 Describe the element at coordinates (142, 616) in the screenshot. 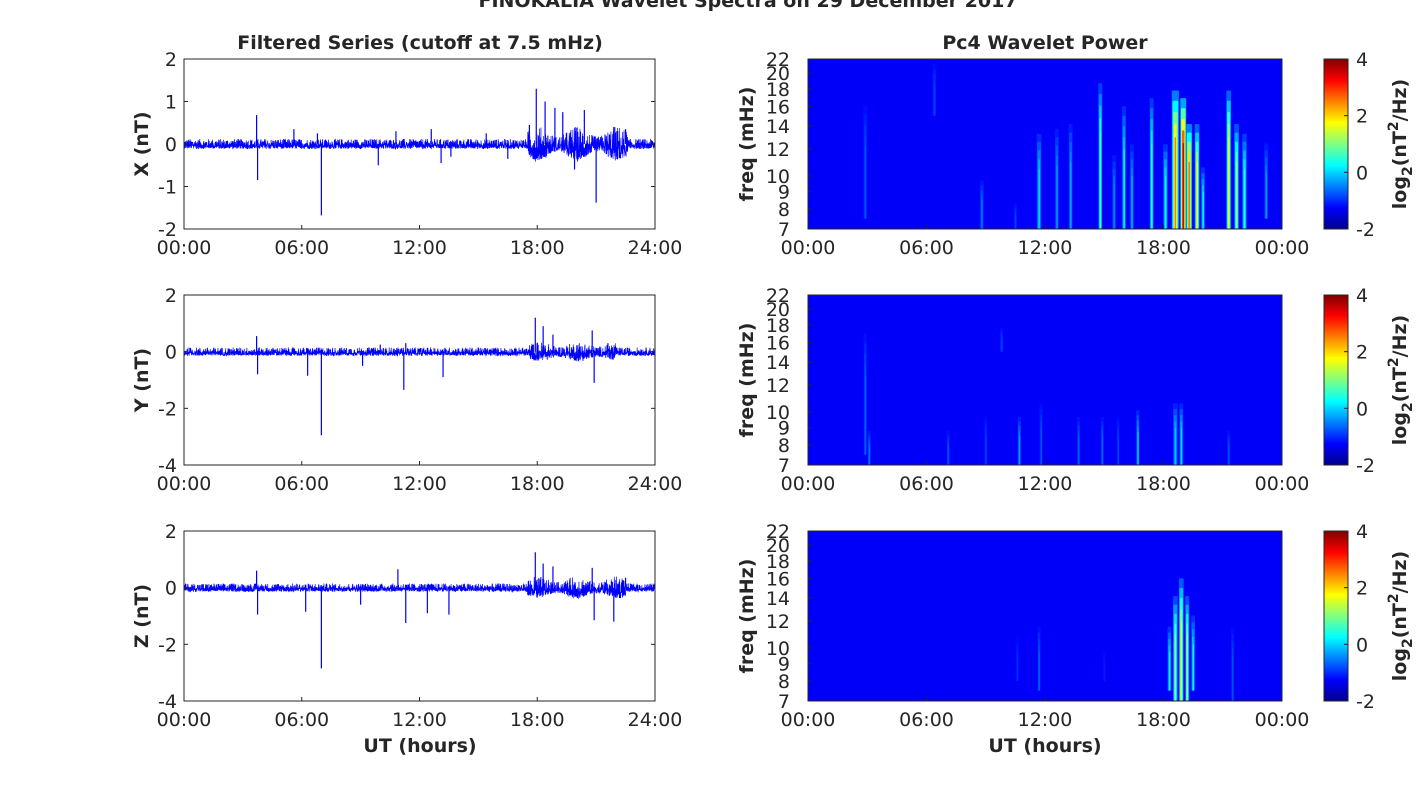

I see `ylabel-Z: Z (nT)` at that location.